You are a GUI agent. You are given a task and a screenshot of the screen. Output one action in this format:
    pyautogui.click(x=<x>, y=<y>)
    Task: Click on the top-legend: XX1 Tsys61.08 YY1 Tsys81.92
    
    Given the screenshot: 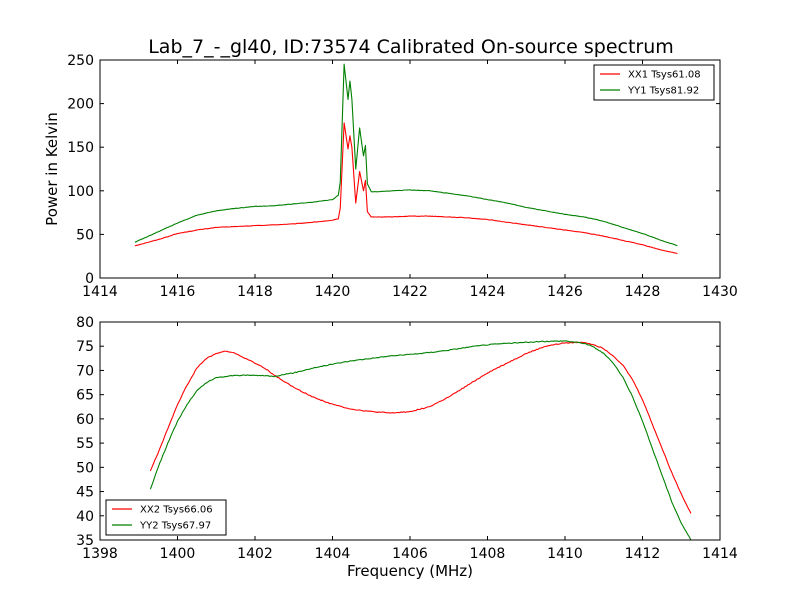 What is the action you would take?
    pyautogui.click(x=654, y=82)
    